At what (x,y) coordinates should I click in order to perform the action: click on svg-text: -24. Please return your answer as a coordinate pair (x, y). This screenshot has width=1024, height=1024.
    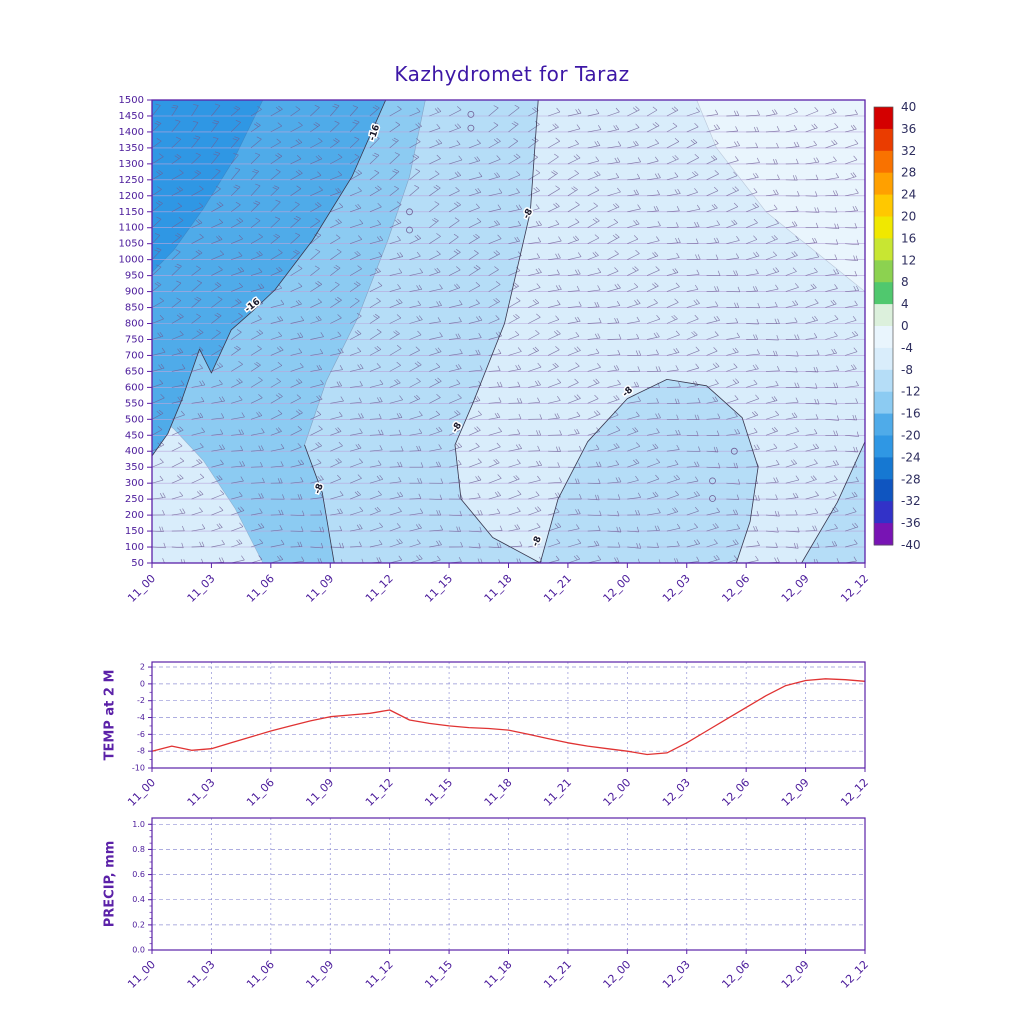
    Looking at the image, I should click on (911, 457).